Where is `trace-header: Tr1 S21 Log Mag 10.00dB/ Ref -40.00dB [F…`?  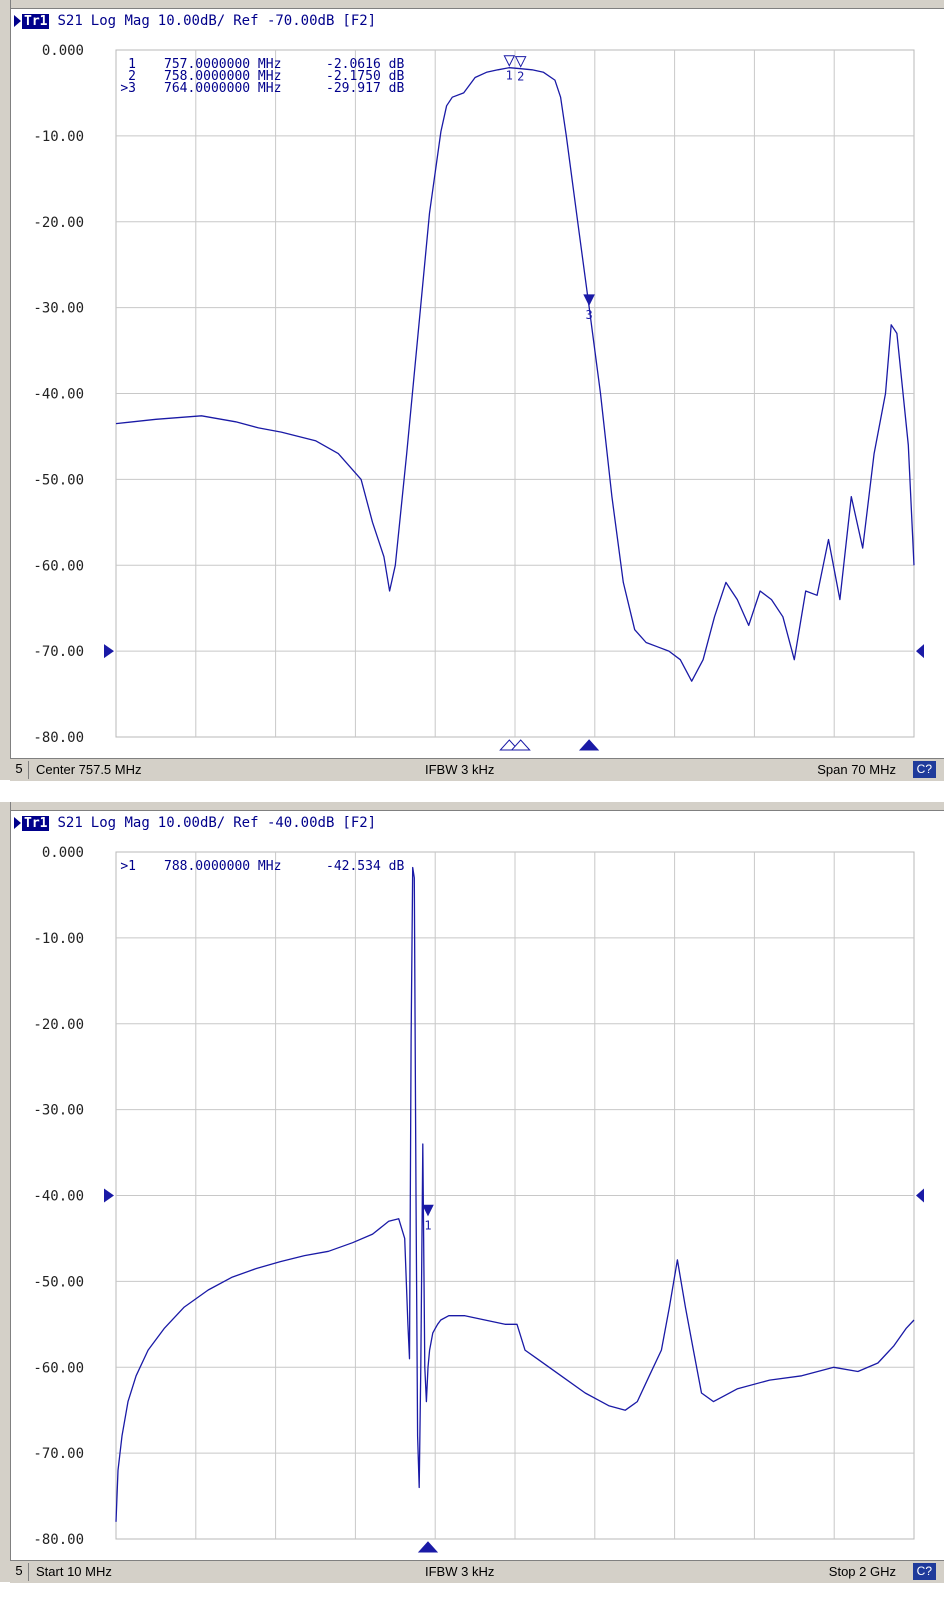 trace-header: Tr1 S21 Log Mag 10.00dB/ Ref -40.00dB [F… is located at coordinates (199, 823).